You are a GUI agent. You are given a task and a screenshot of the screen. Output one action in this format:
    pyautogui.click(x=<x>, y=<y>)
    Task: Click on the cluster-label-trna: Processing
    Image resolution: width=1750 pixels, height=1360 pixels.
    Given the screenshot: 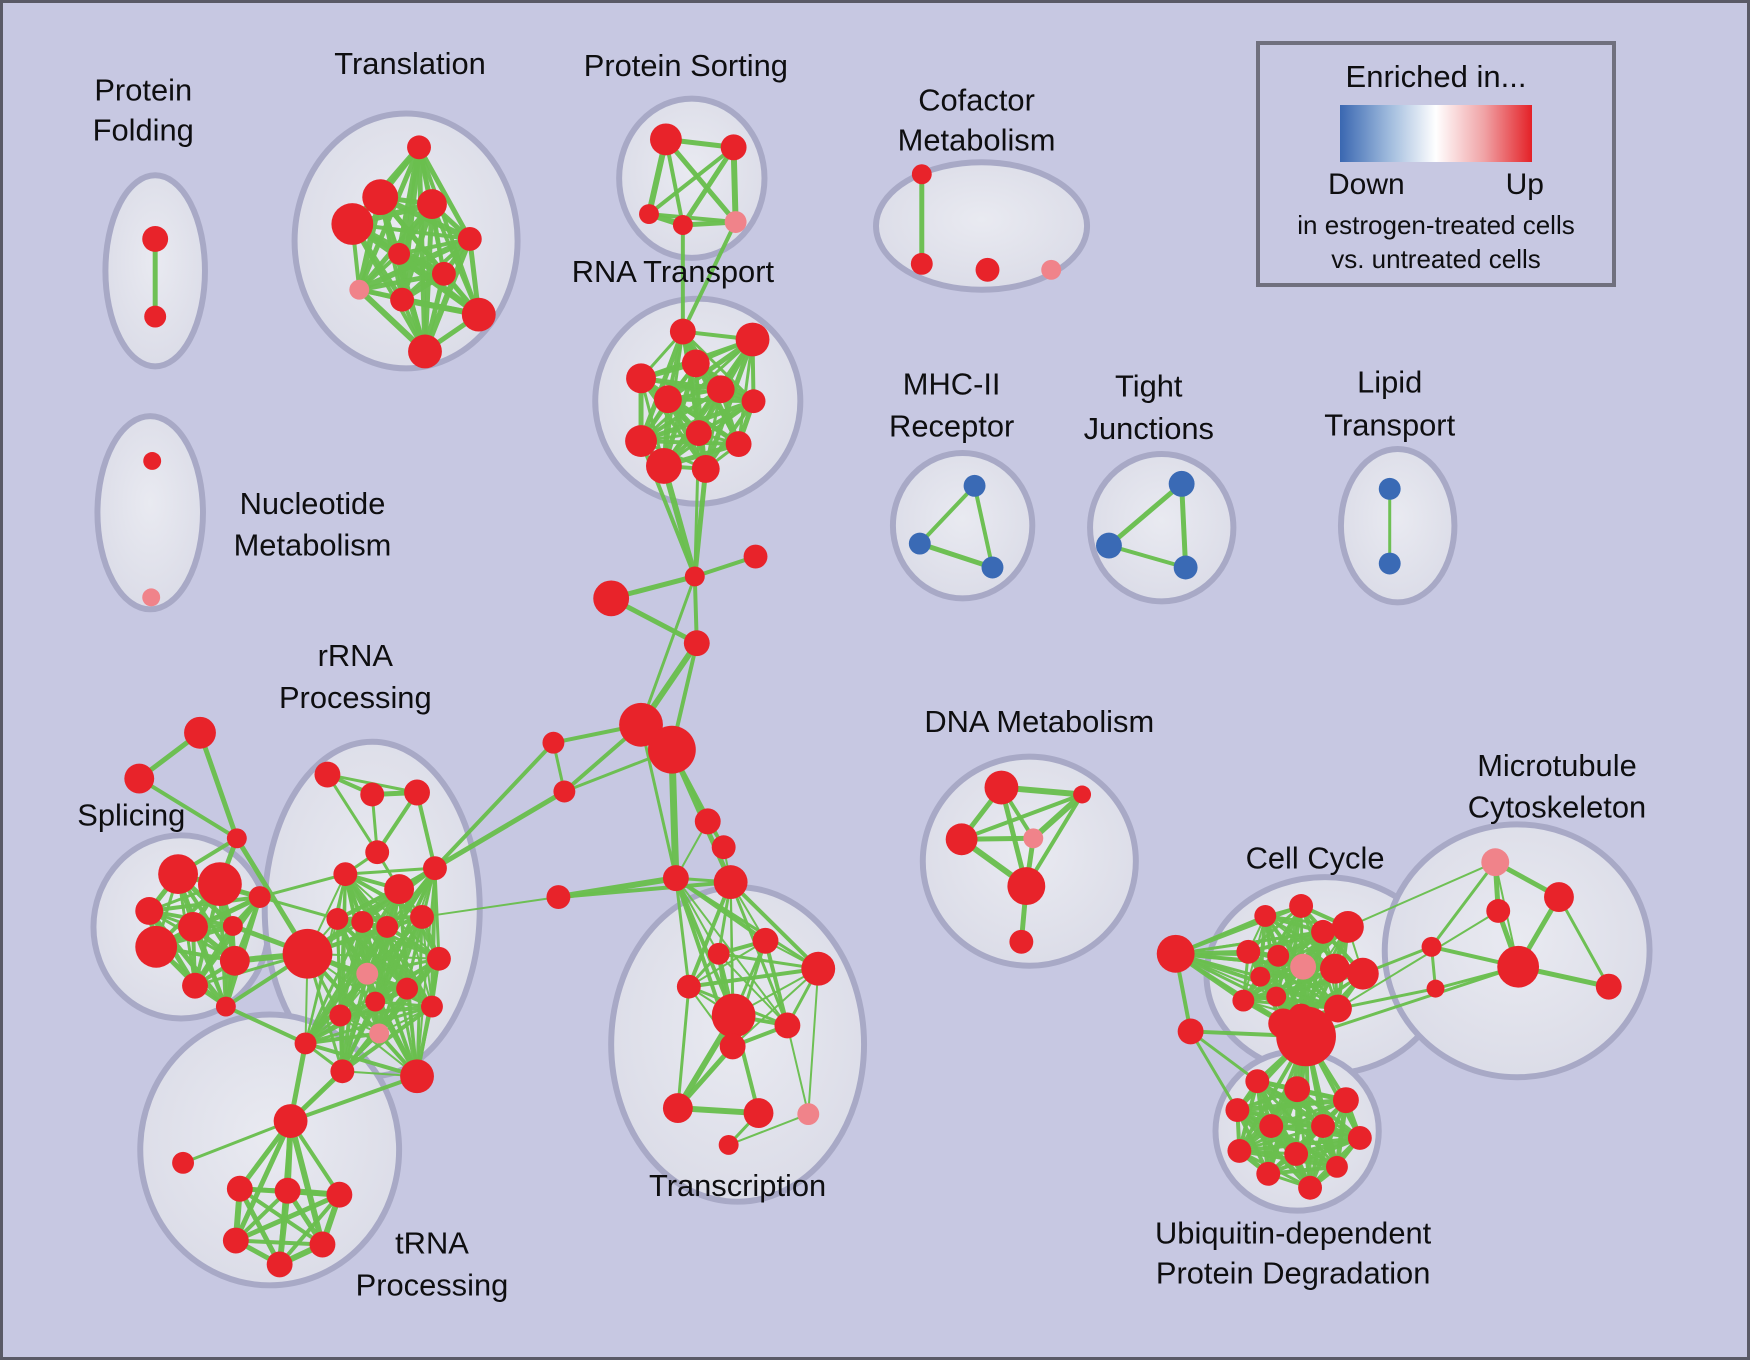 What is the action you would take?
    pyautogui.click(x=432, y=1284)
    